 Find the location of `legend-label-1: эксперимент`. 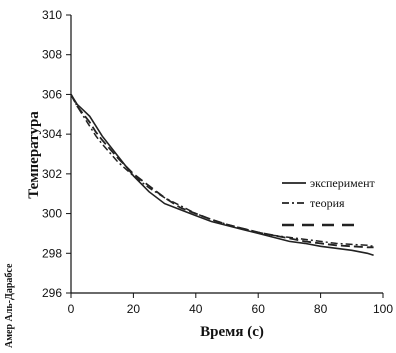

legend-label-1: эксперимент is located at coordinates (343, 183).